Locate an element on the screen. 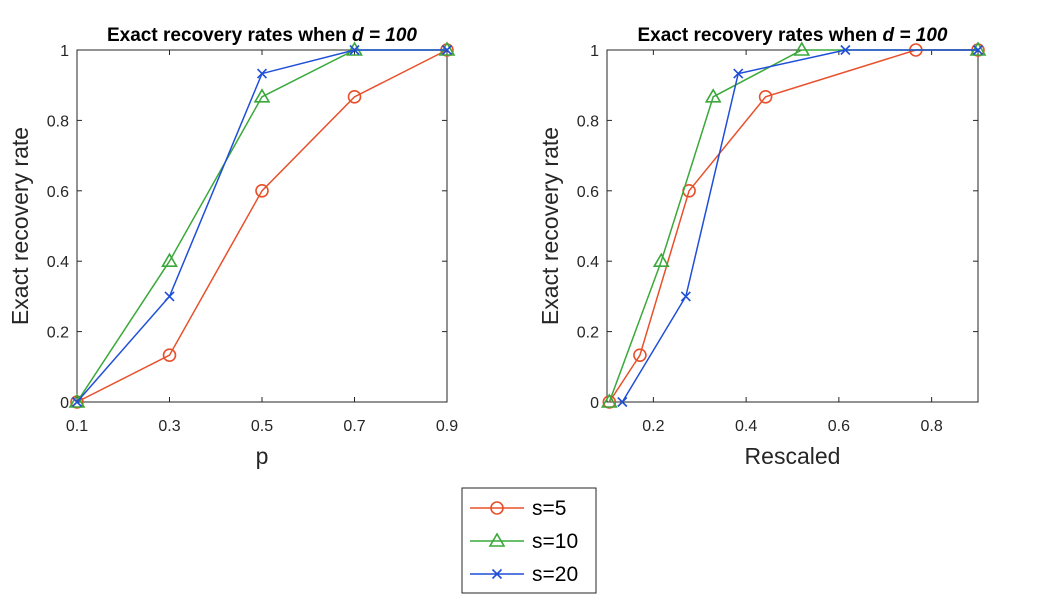  x-tick-label: 0.9 is located at coordinates (447, 426).